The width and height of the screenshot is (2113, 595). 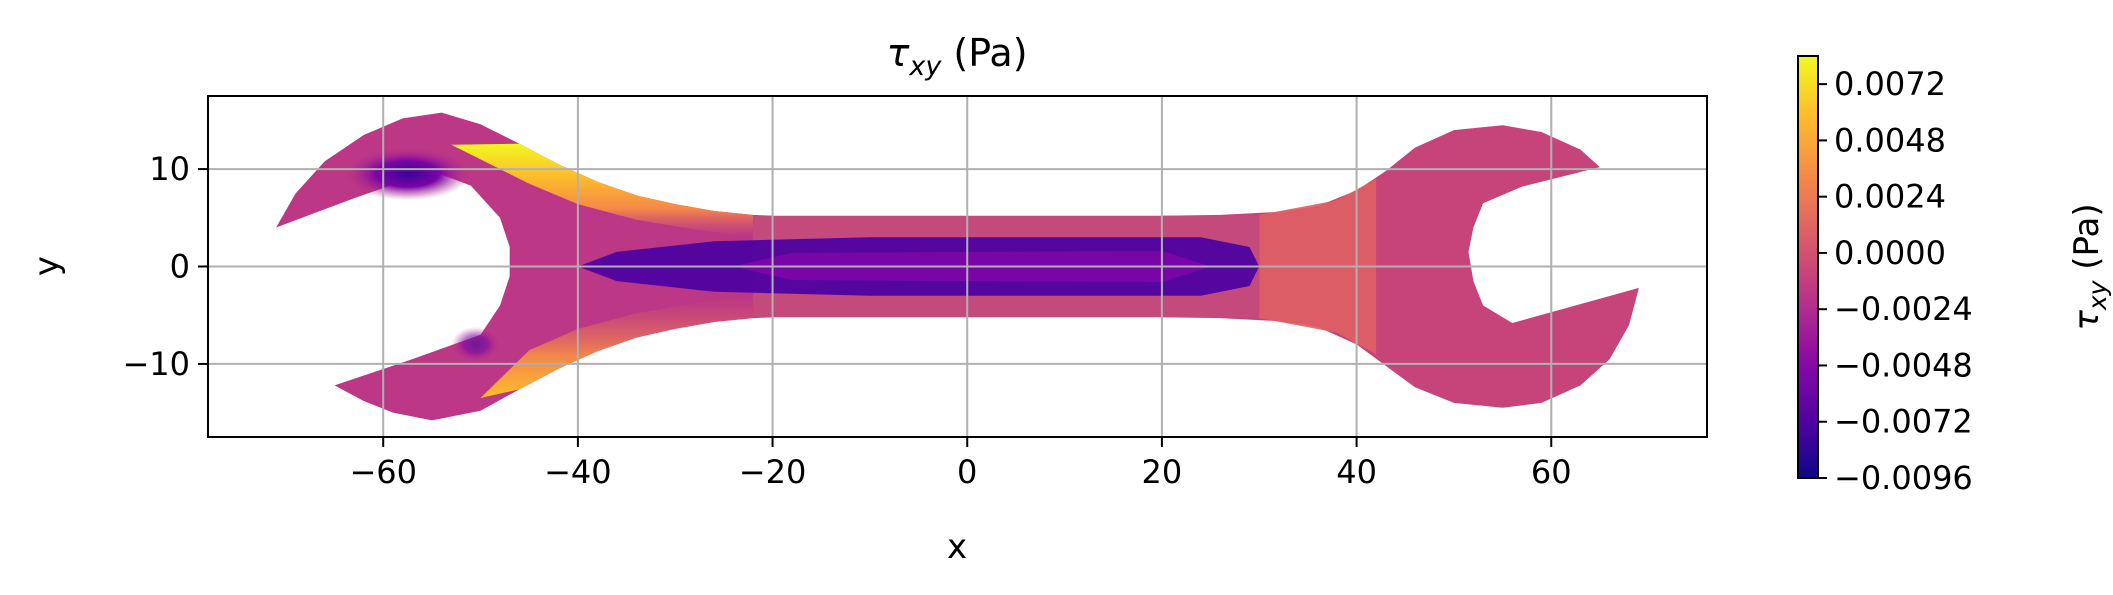 I want to click on chart-title: τxy (Pa), so click(x=956, y=56).